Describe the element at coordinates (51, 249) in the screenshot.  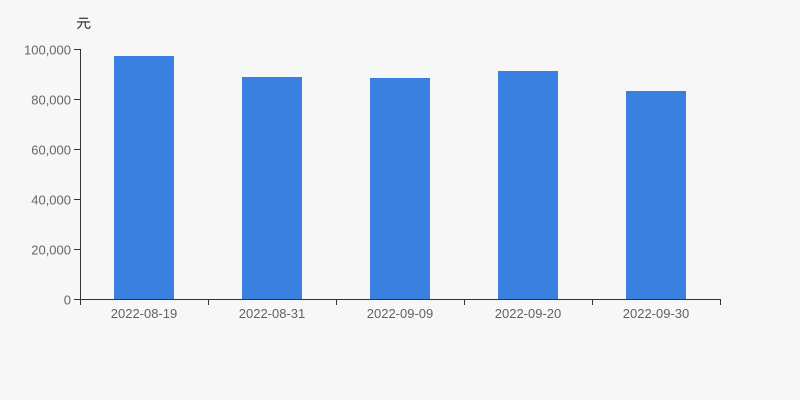
I see `y-axis-tick-label: 20,000` at that location.